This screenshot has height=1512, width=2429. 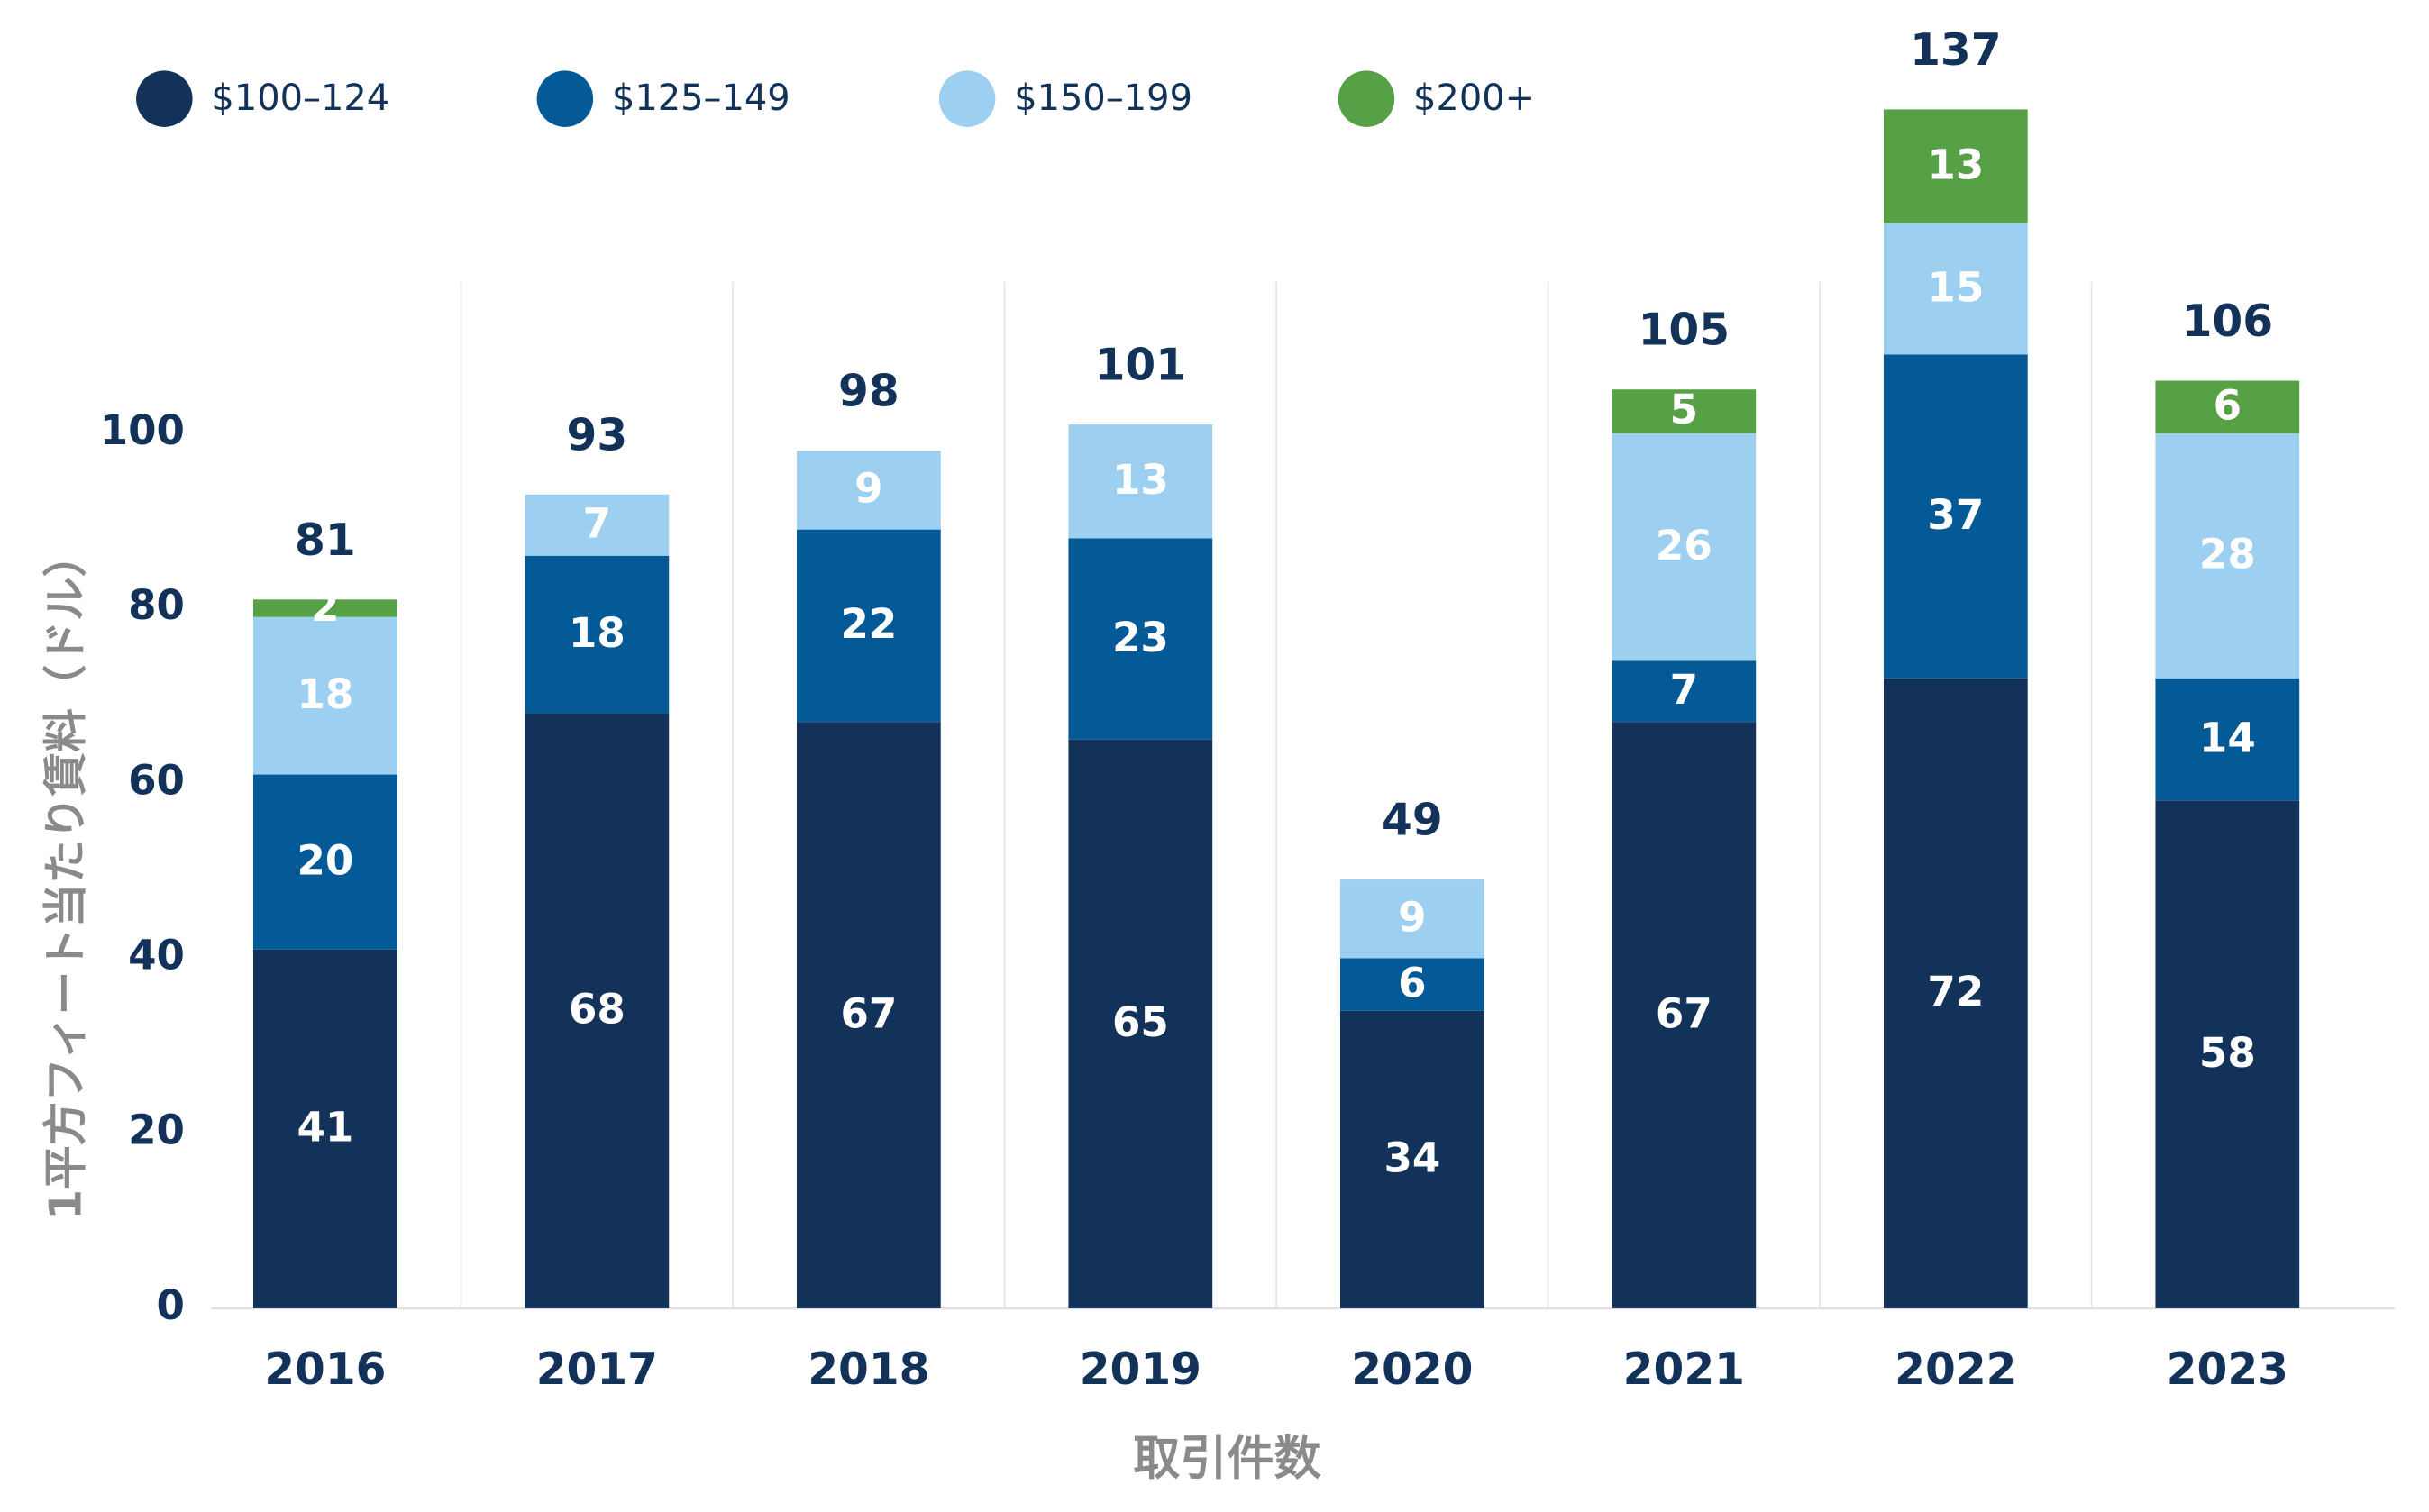 I want to click on value-label: 37, so click(x=1955, y=515).